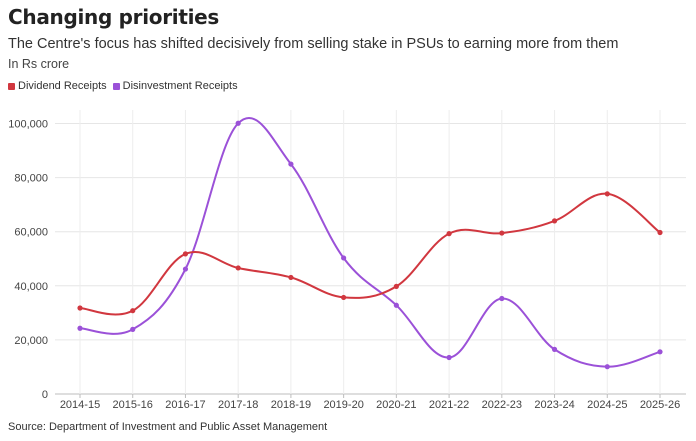  I want to click on legend-item-disinvestment: Disinvestment Receipts, so click(175, 86).